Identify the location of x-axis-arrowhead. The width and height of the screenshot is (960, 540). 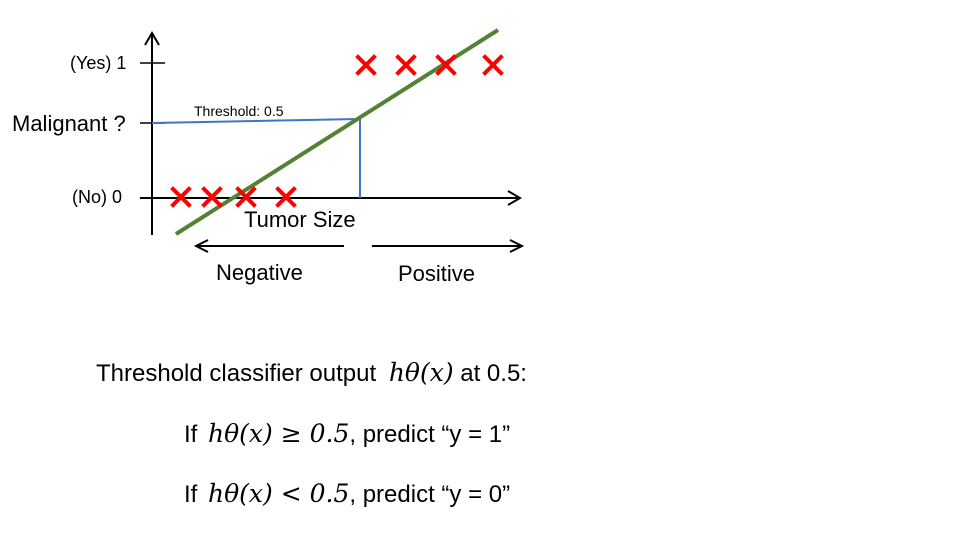
(514, 198).